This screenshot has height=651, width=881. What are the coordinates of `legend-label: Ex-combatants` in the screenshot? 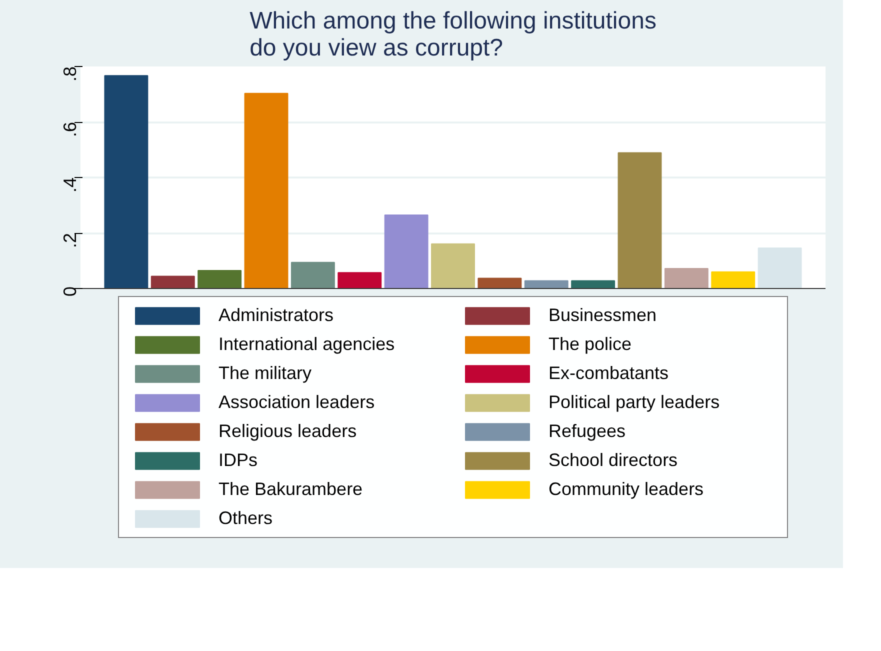 It's located at (609, 373).